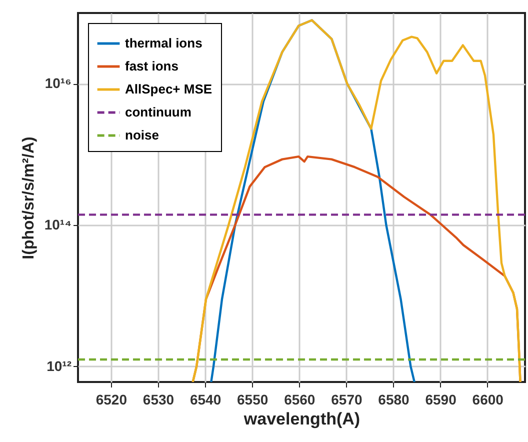 This screenshot has height=442, width=528. I want to click on x-tick-label: 6520, so click(112, 400).